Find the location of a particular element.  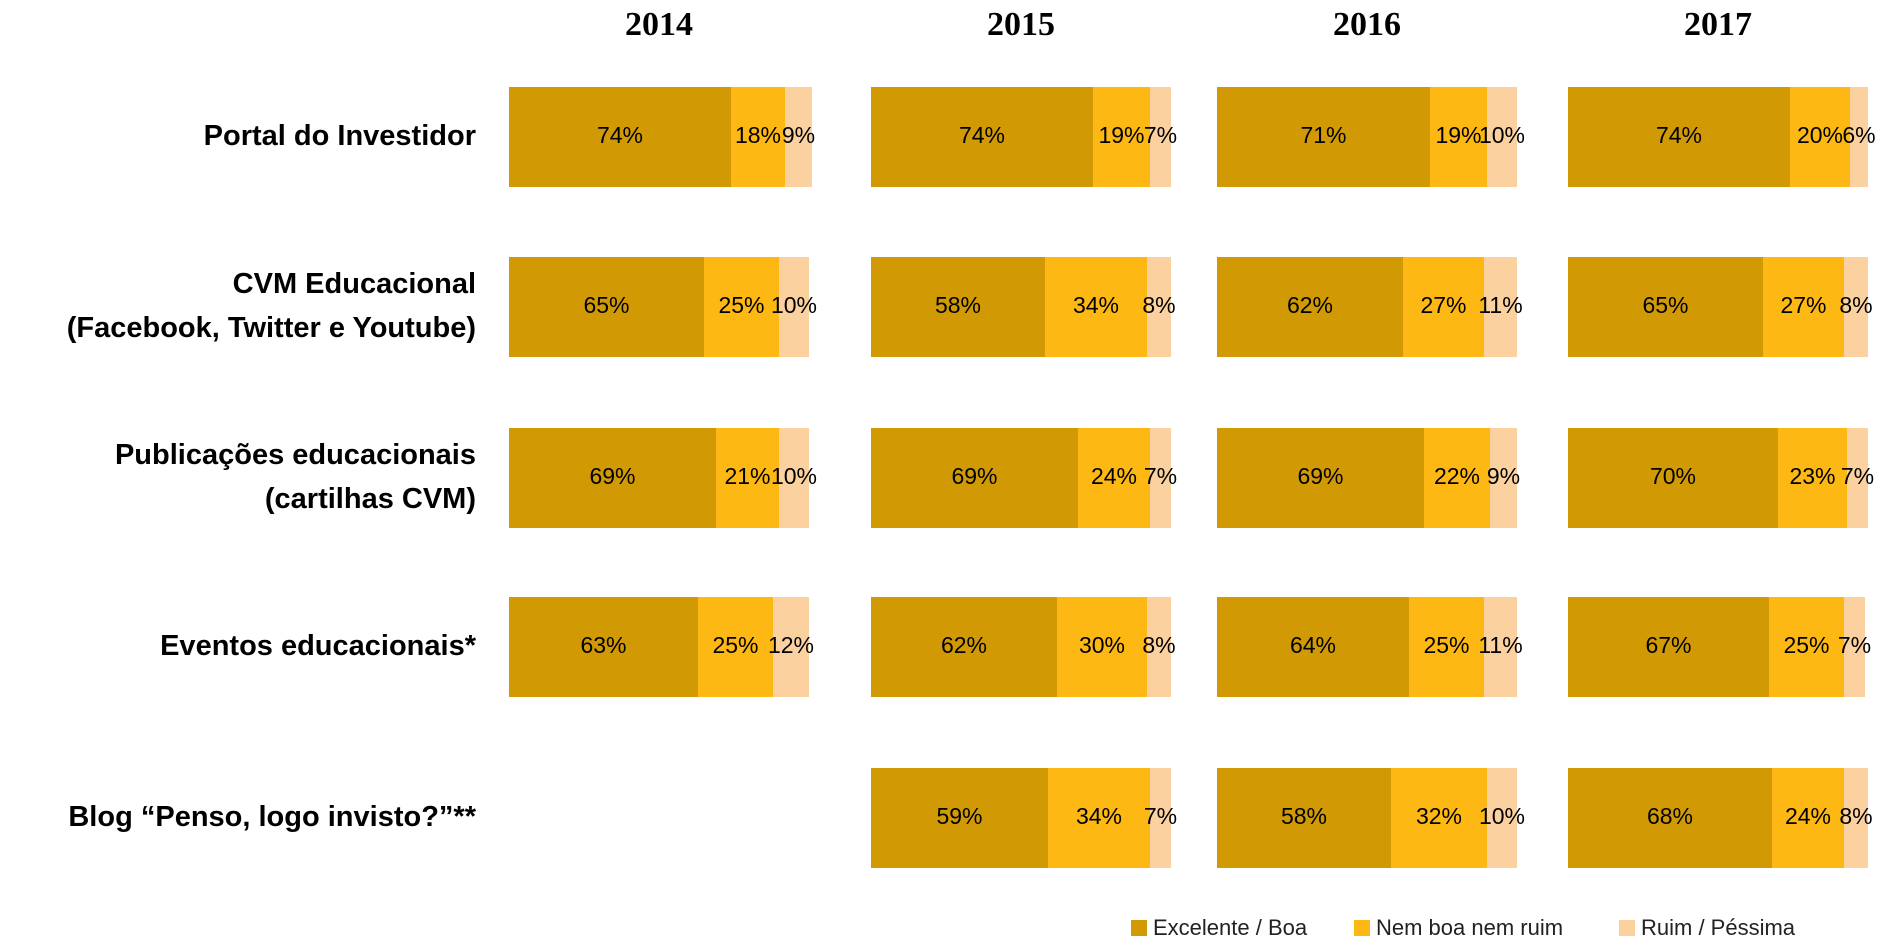

value-label: 63% is located at coordinates (603, 645).